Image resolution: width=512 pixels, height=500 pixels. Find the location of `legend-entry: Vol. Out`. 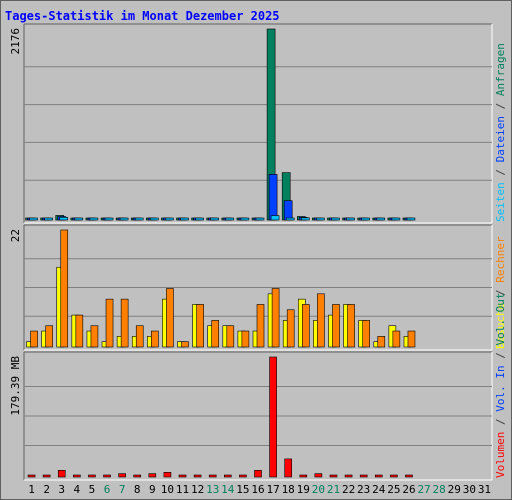

legend-entry: Vol. Out is located at coordinates (500, 319).